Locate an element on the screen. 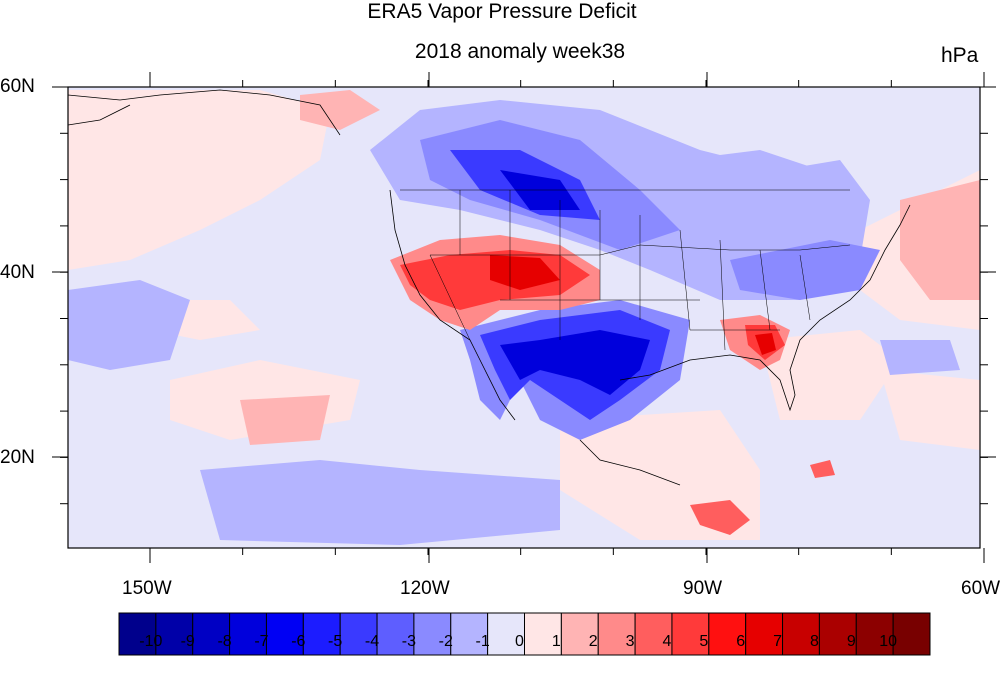  anomaly-gulf-positive is located at coordinates (830, 375).